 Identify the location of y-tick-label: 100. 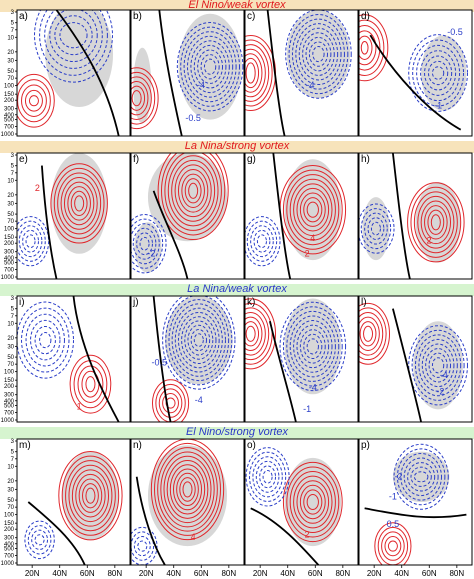
(9, 373).